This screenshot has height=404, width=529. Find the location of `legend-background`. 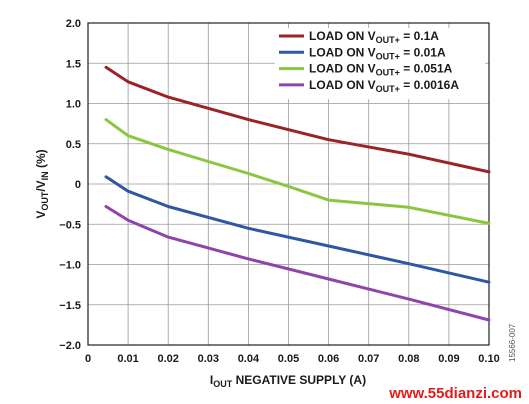

legend-background is located at coordinates (380, 64).